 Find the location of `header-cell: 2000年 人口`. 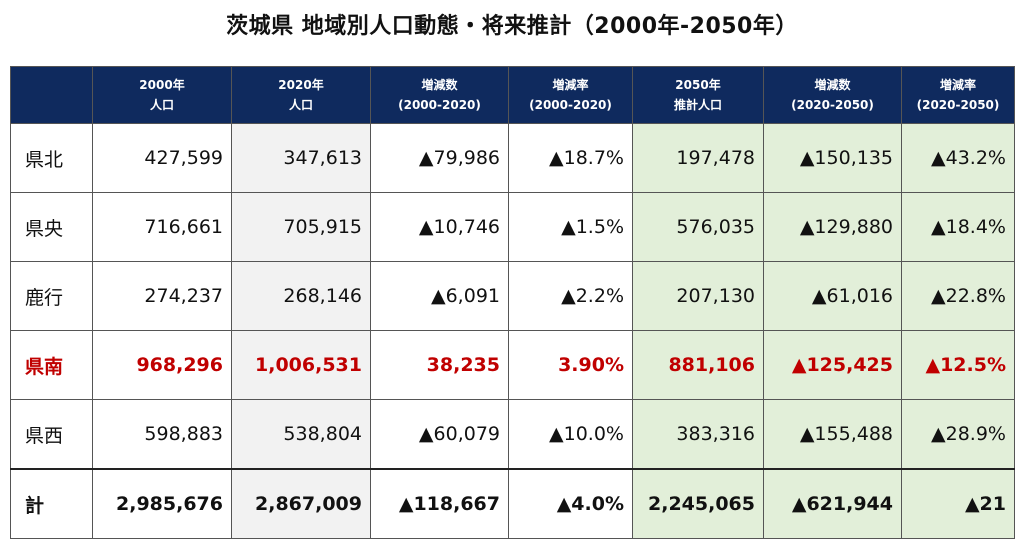

header-cell: 2000年 人口 is located at coordinates (162, 95).